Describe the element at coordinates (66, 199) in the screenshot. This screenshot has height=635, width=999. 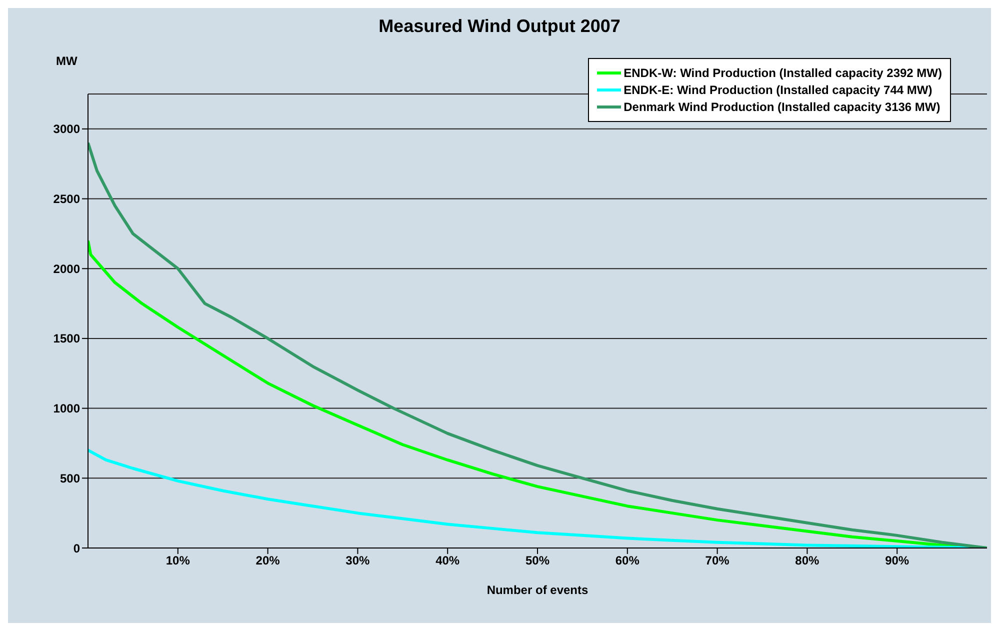
I see `y-tick-label: 2500` at that location.